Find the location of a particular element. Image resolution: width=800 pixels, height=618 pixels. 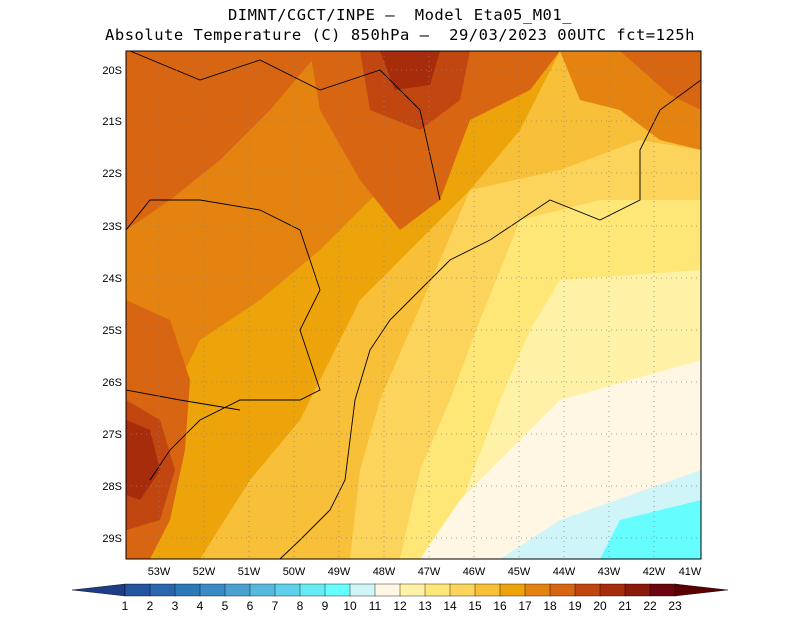

colorbar-label: 23 is located at coordinates (675, 606).